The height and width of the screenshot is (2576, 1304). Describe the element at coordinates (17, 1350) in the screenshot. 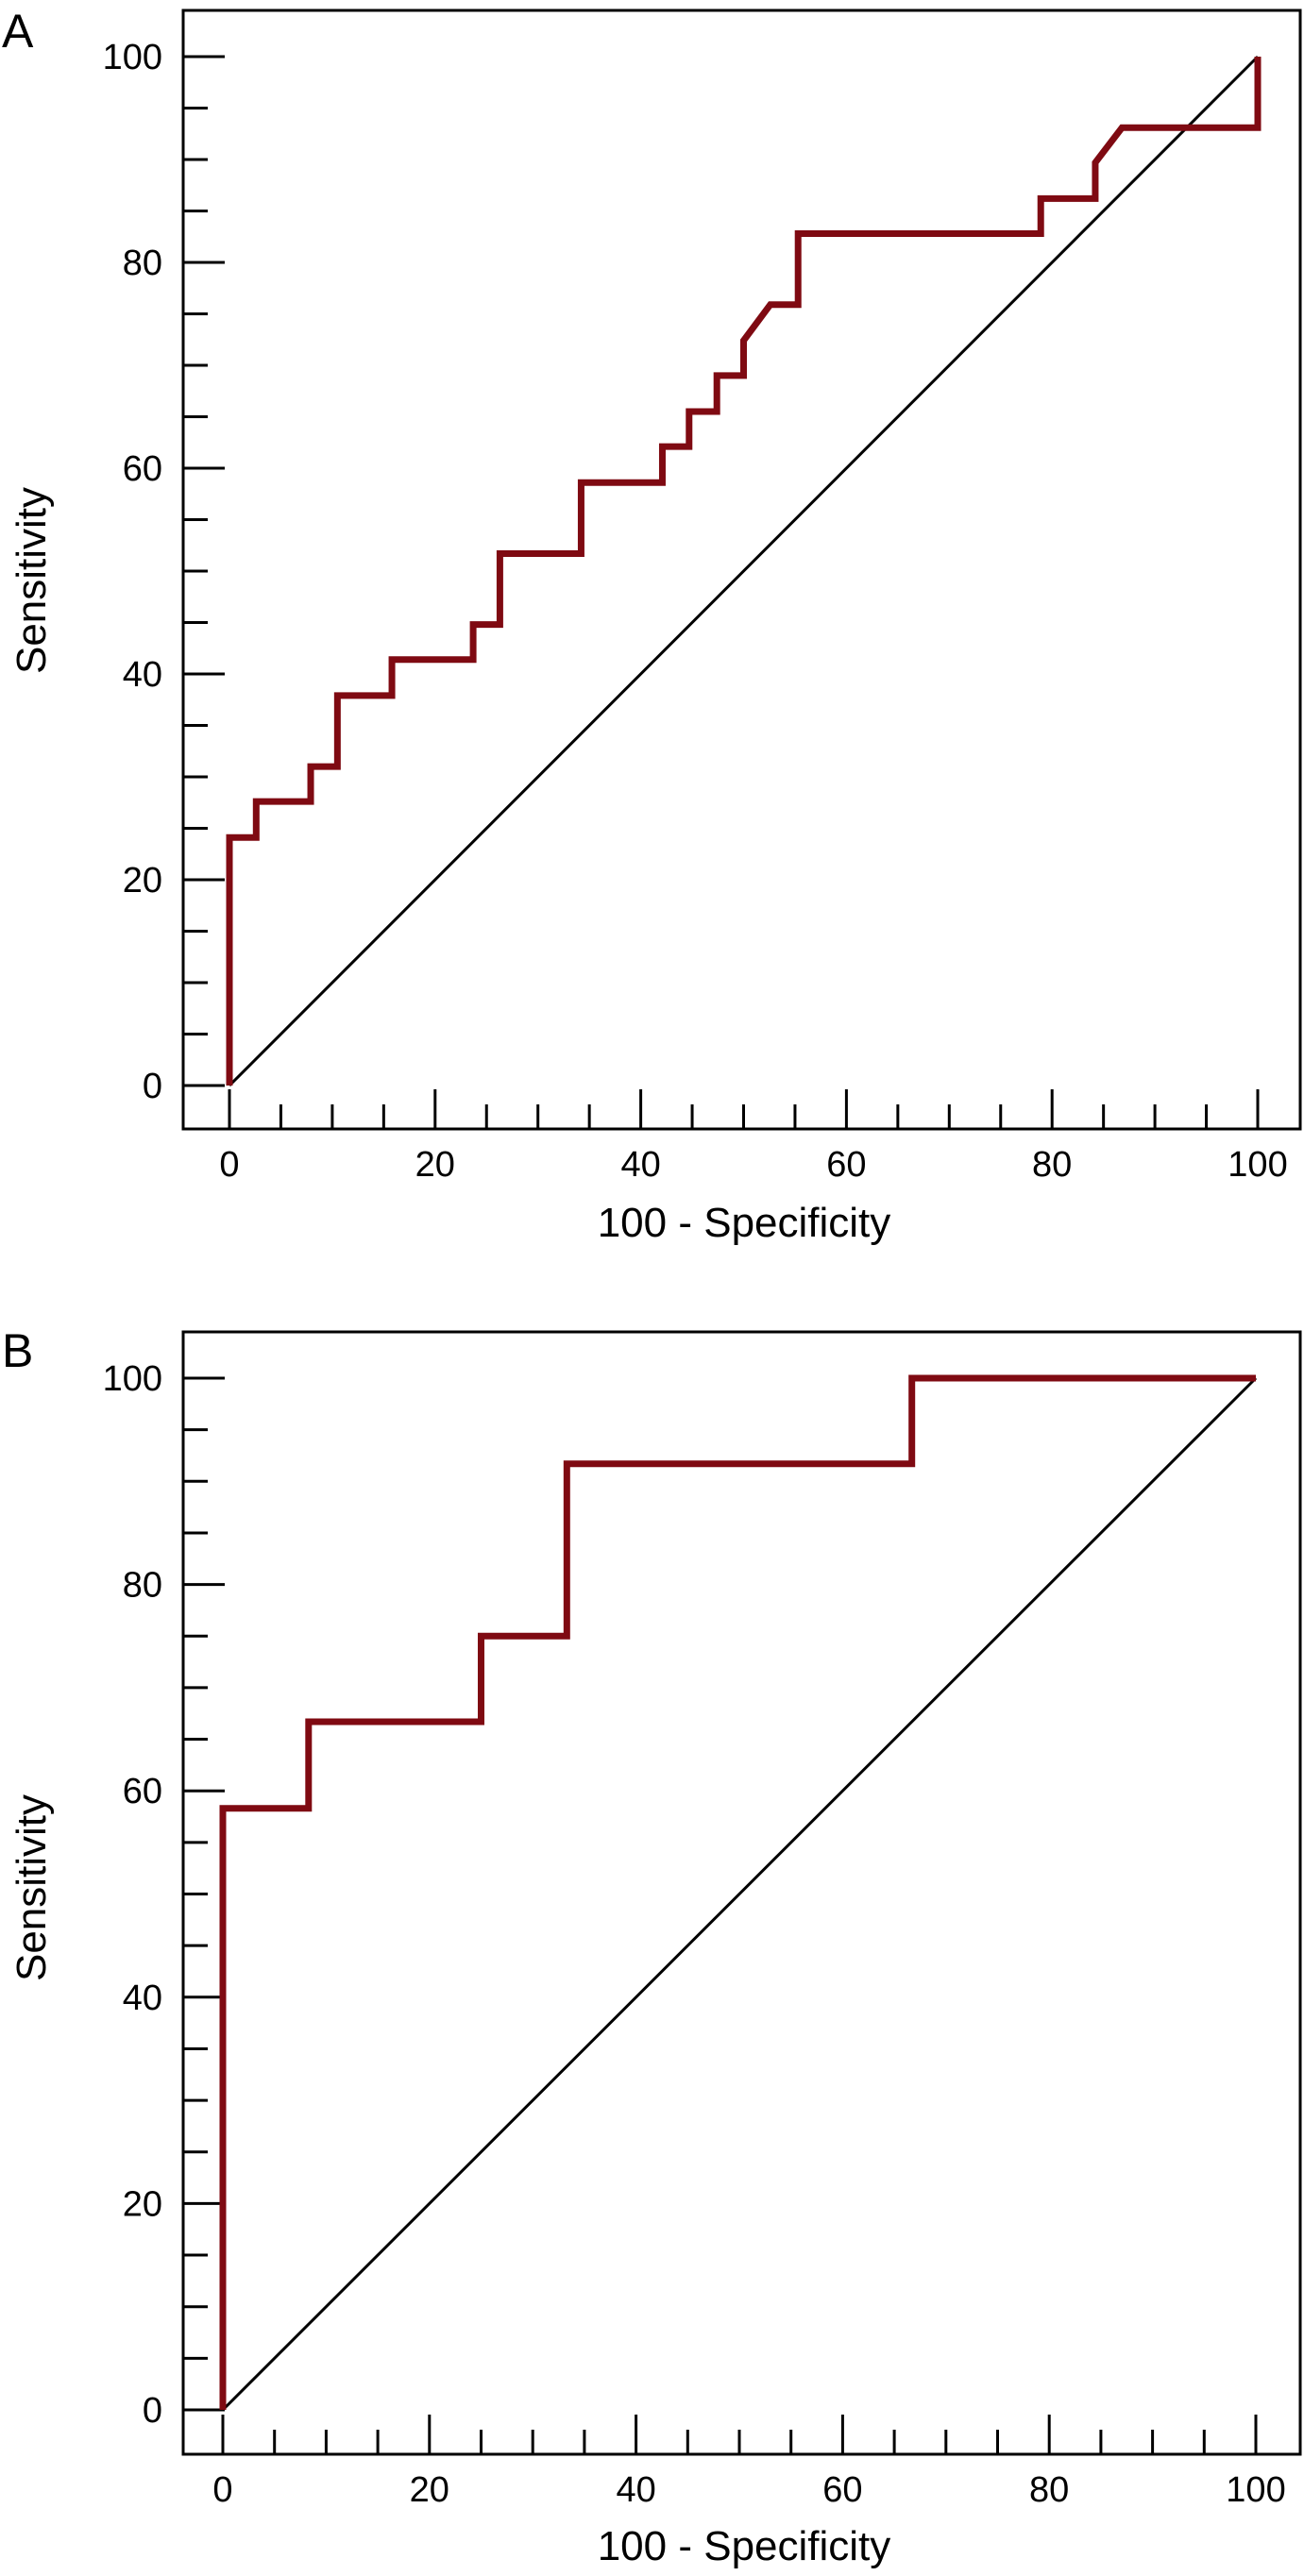

I see `panel-label: B` at that location.